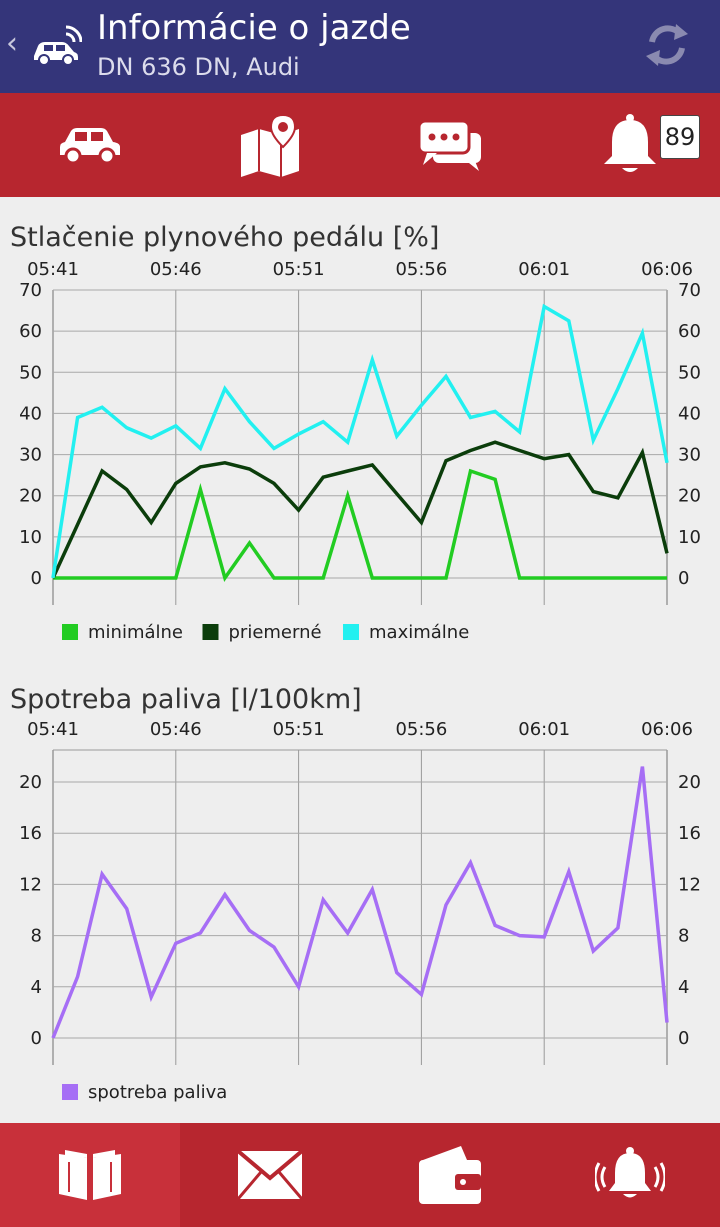 The height and width of the screenshot is (1227, 720). I want to click on legend-label: priemerné, so click(275, 632).